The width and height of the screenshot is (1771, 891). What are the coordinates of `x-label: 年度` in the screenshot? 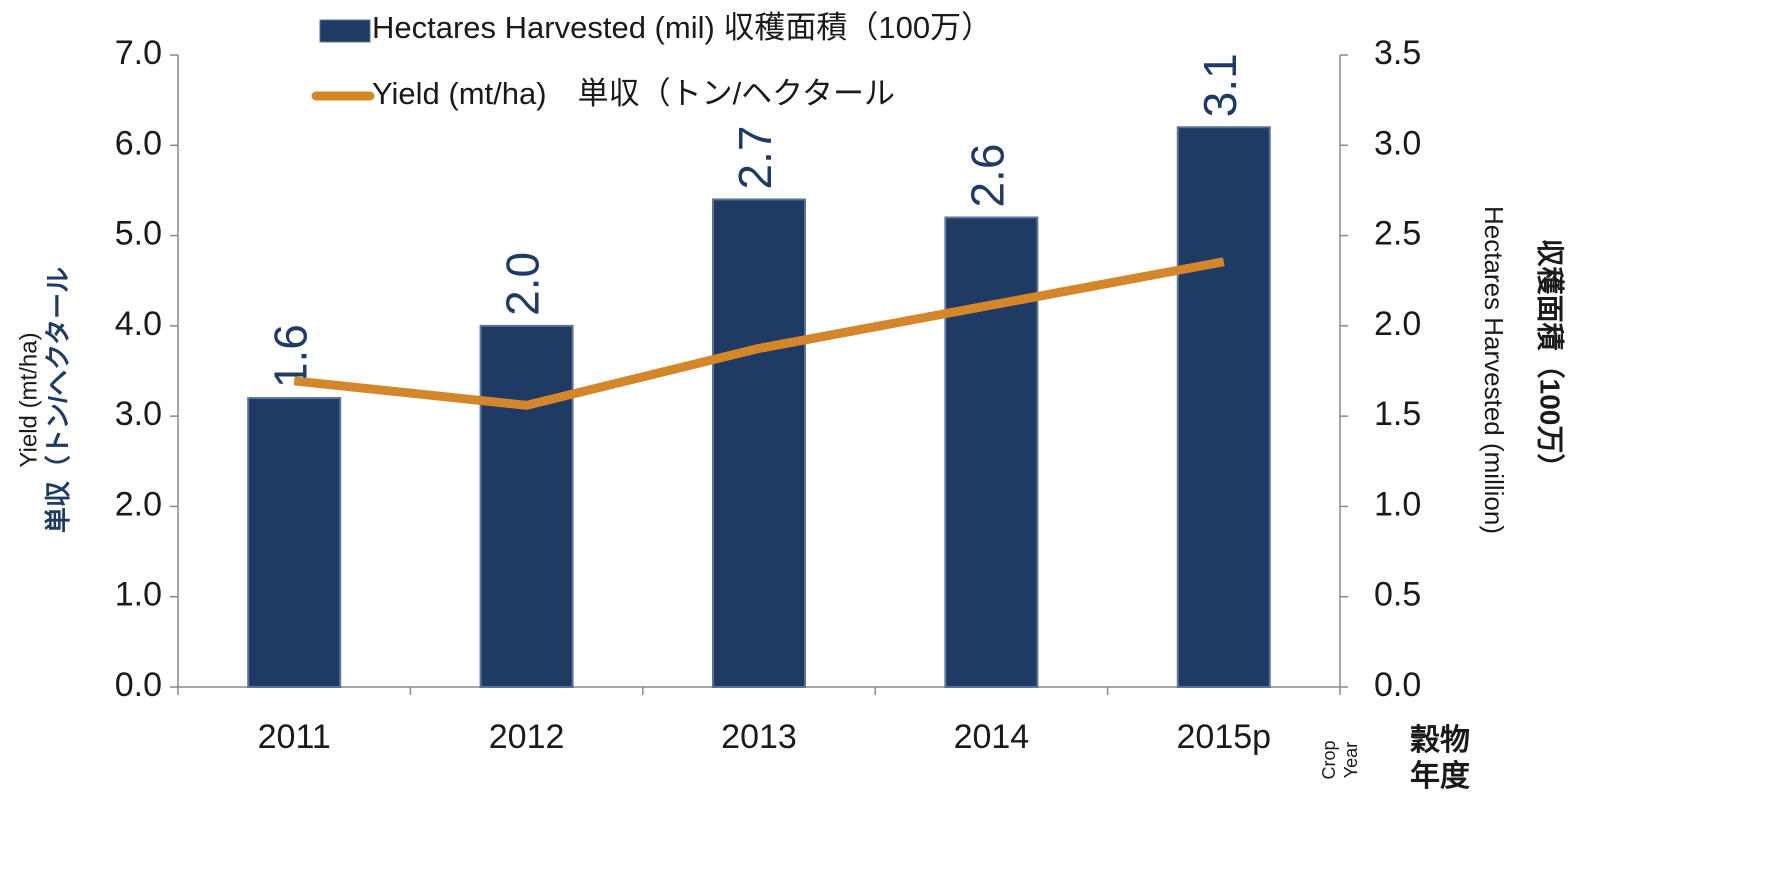 It's located at (1440, 776).